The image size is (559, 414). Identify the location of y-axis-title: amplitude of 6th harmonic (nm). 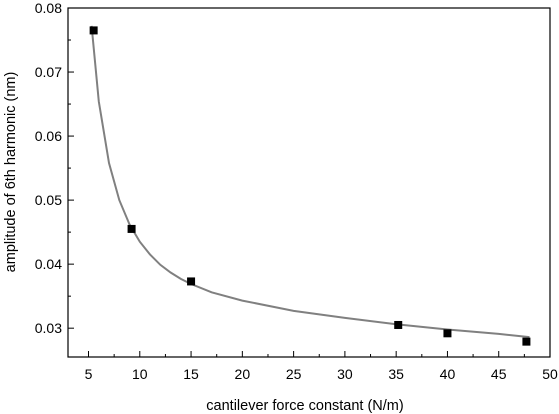
(11, 172).